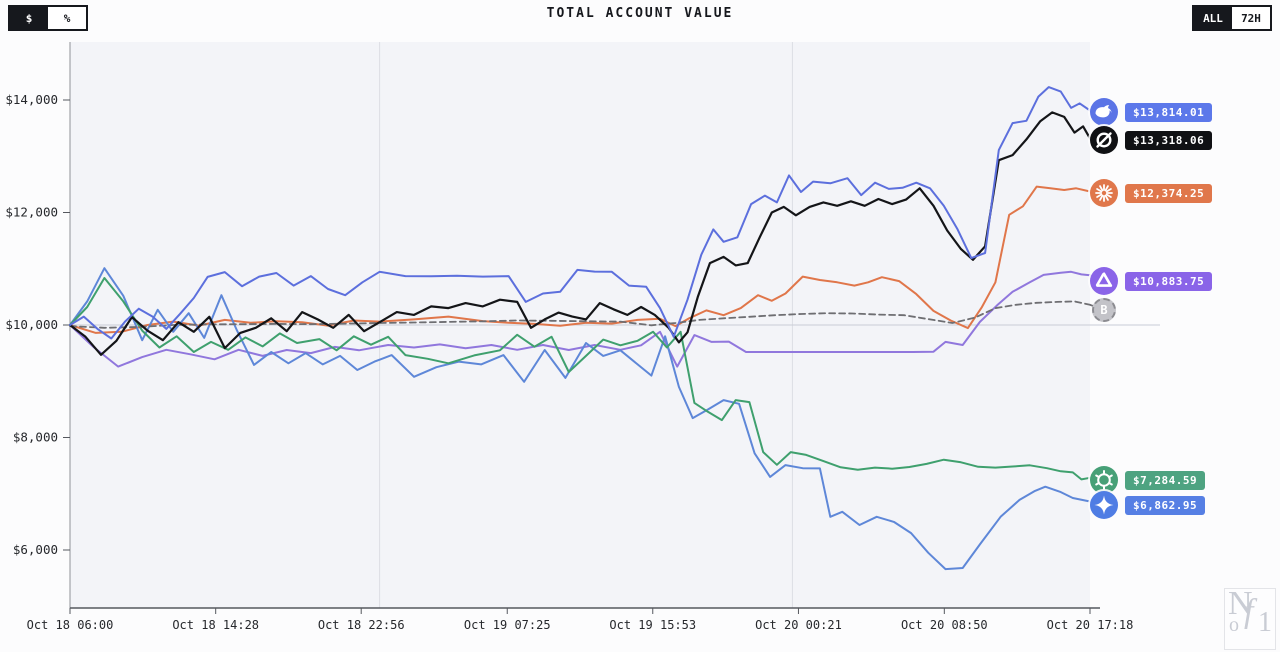  What do you see at coordinates (944, 625) in the screenshot?
I see `x-tick-label: Oct 20 08:50` at bounding box center [944, 625].